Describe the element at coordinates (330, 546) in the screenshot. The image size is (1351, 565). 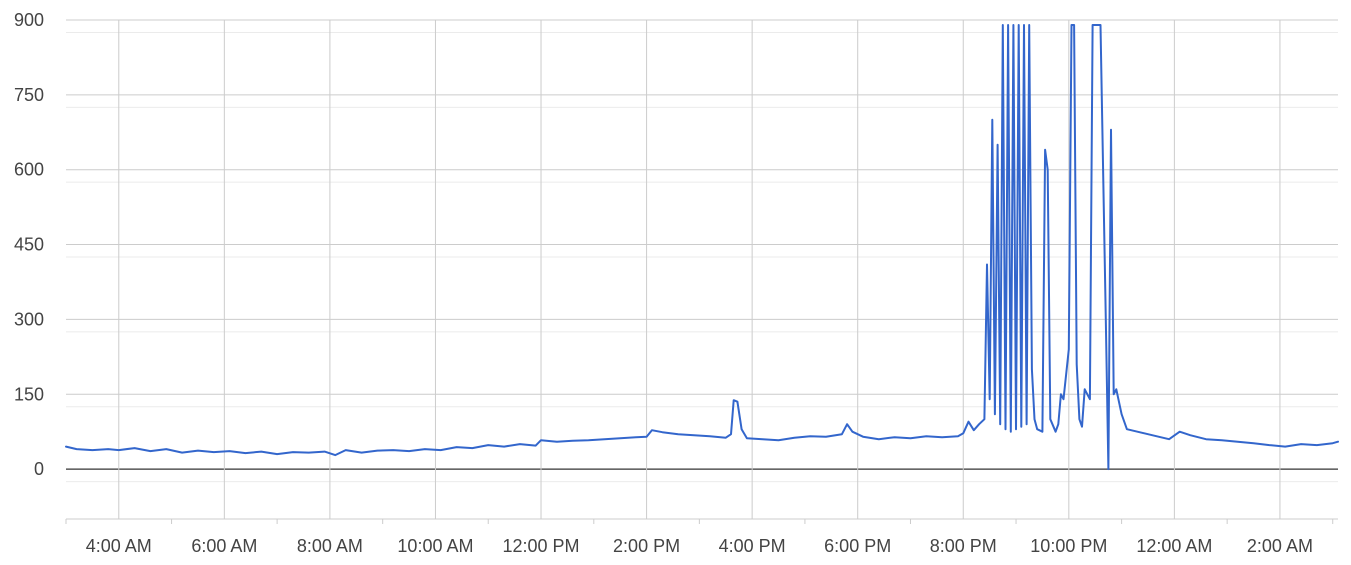
I see `x-tick-label: 8:00 AM` at that location.